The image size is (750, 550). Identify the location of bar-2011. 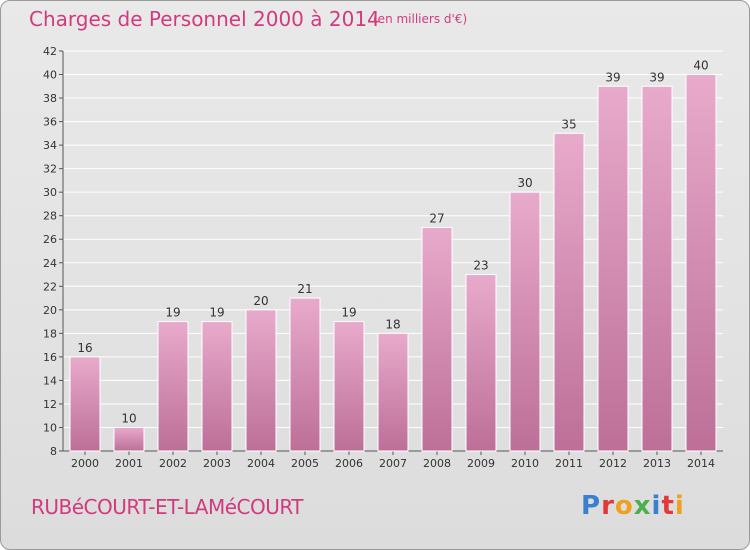
(569, 292).